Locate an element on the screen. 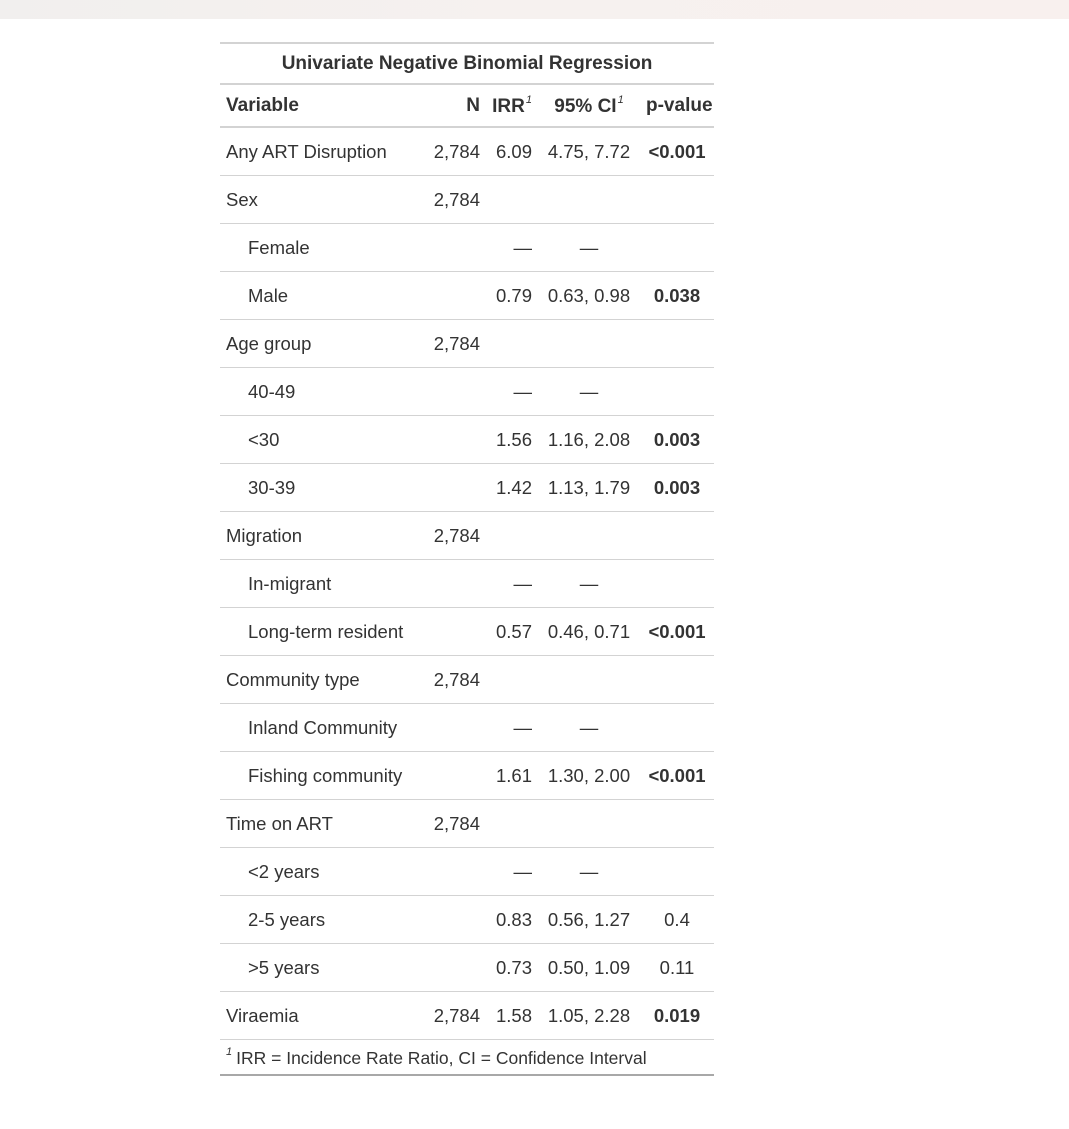 Image resolution: width=1069 pixels, height=1129 pixels. table-row: Male 0.79 0.63, 0.98 0.038 is located at coordinates (467, 295).